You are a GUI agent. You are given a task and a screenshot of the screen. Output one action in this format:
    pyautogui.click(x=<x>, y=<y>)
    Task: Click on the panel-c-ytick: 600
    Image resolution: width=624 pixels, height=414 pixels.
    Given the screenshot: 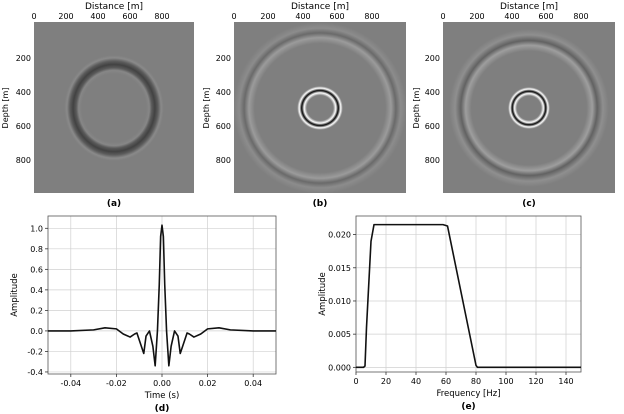 What is the action you would take?
    pyautogui.click(x=432, y=126)
    